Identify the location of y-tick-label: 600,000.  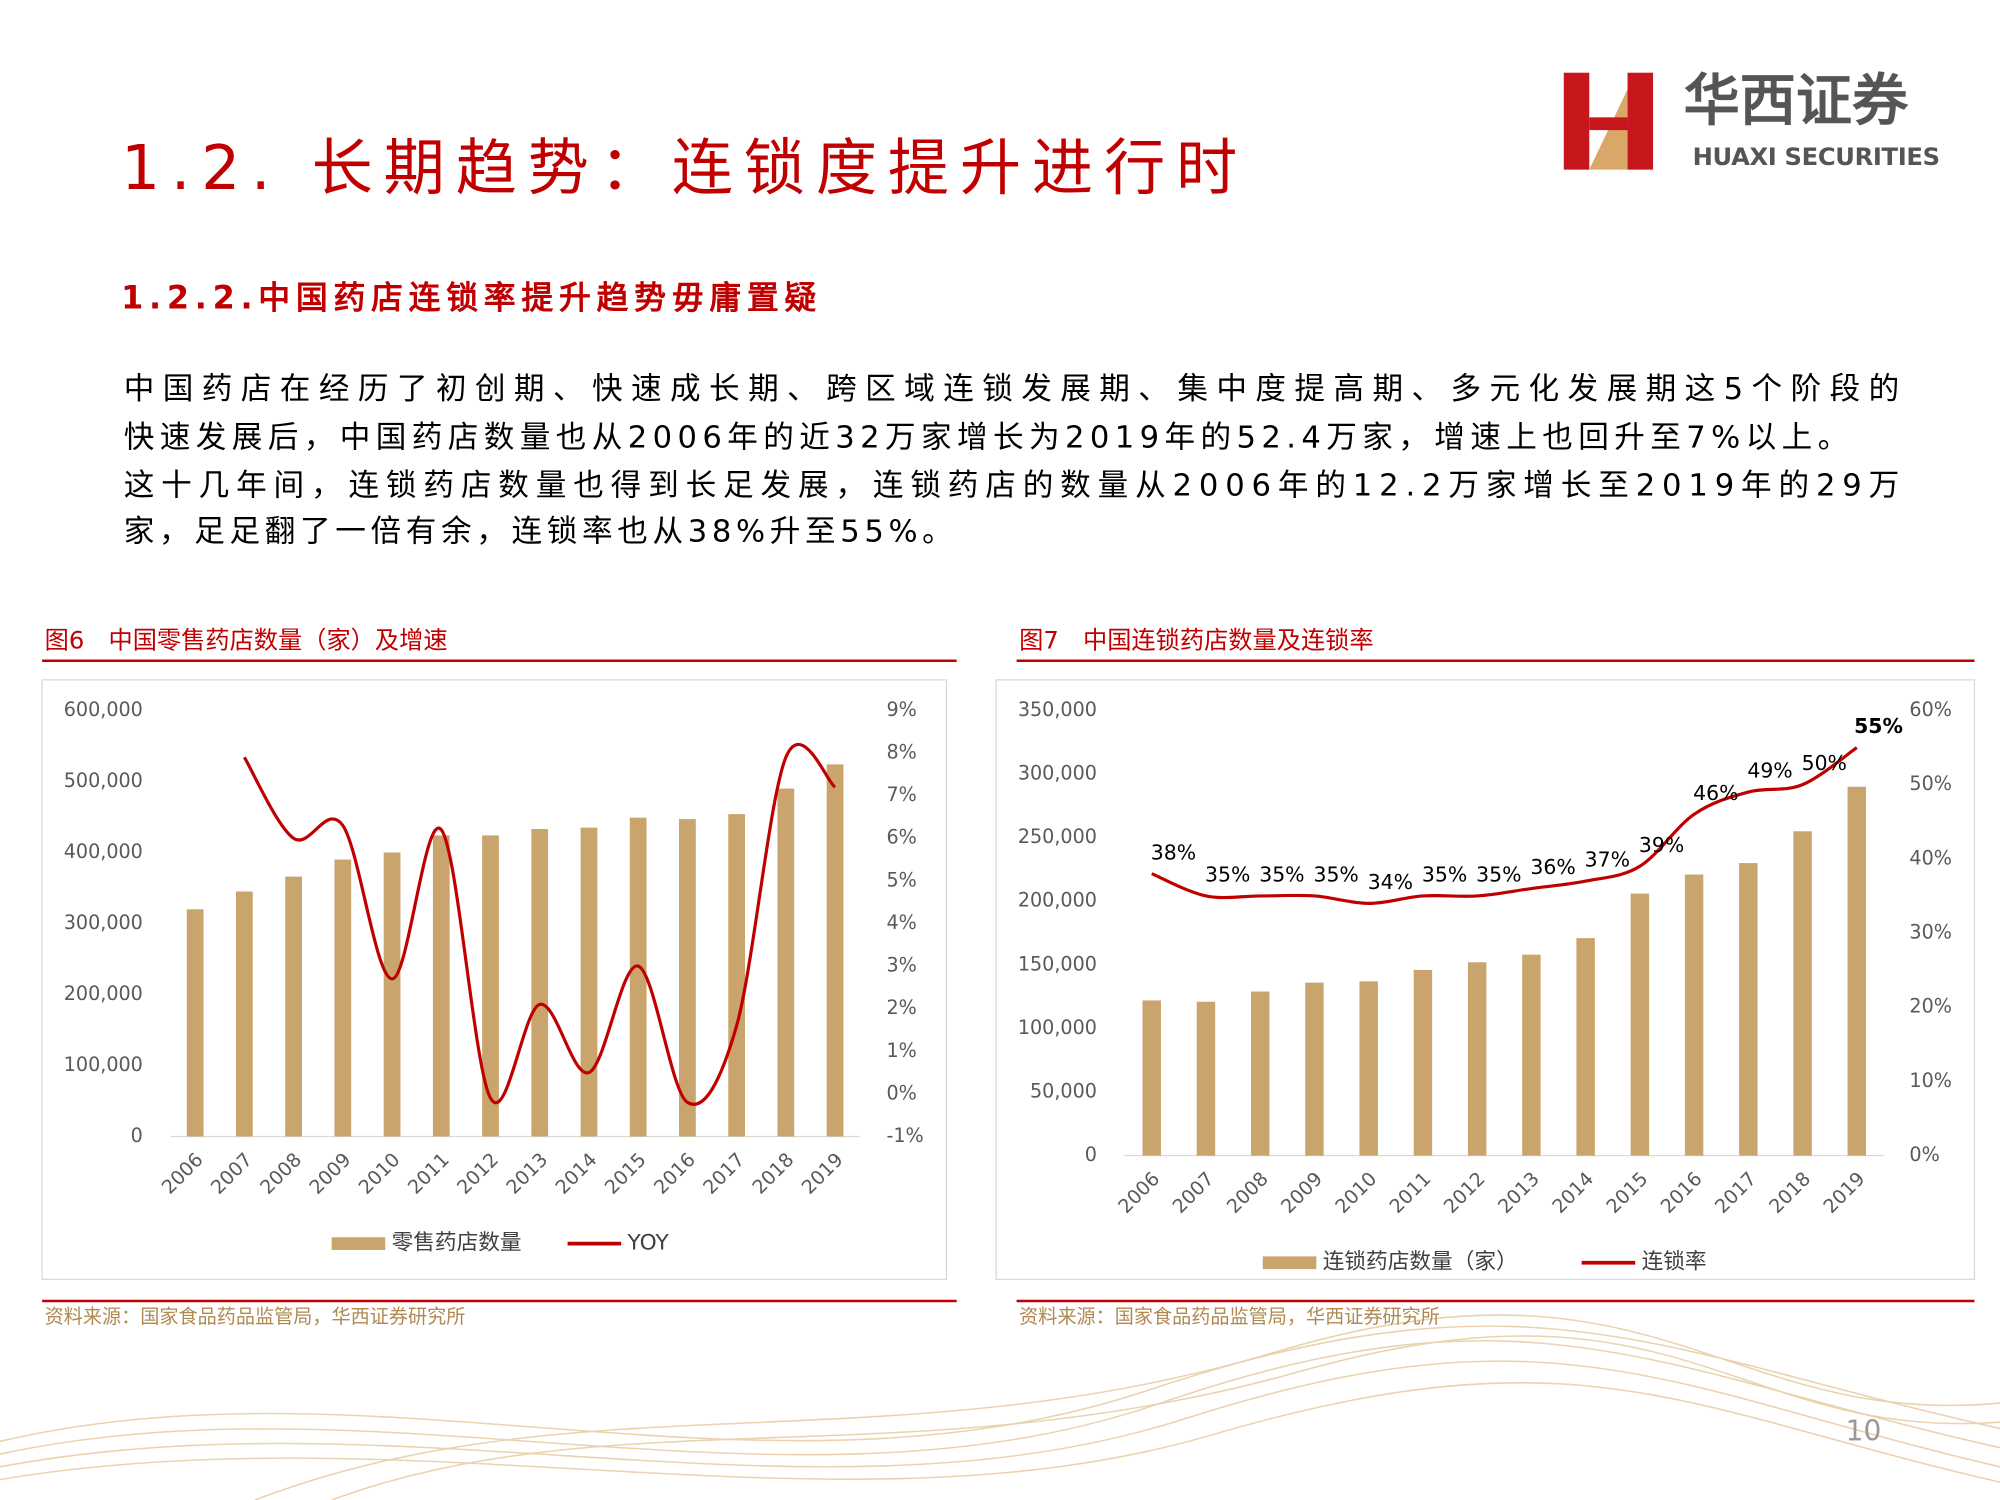
(103, 709).